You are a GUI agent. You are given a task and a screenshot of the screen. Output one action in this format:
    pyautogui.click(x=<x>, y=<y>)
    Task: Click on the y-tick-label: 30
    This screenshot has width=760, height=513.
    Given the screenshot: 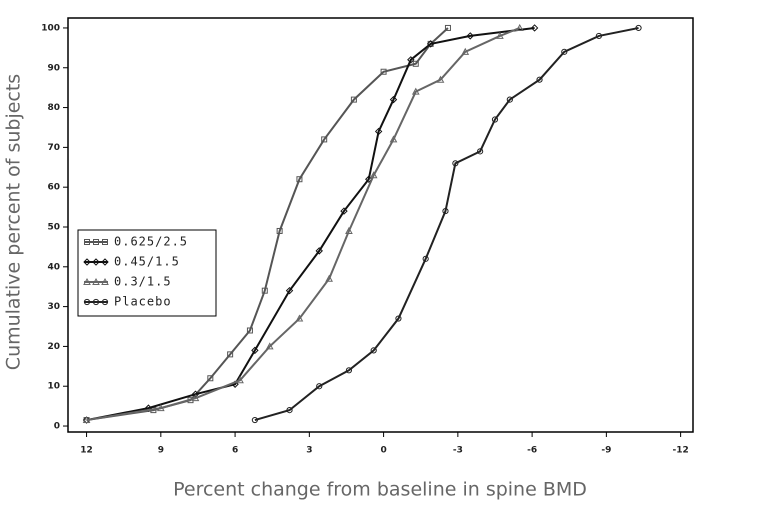 What is the action you would take?
    pyautogui.click(x=53, y=307)
    